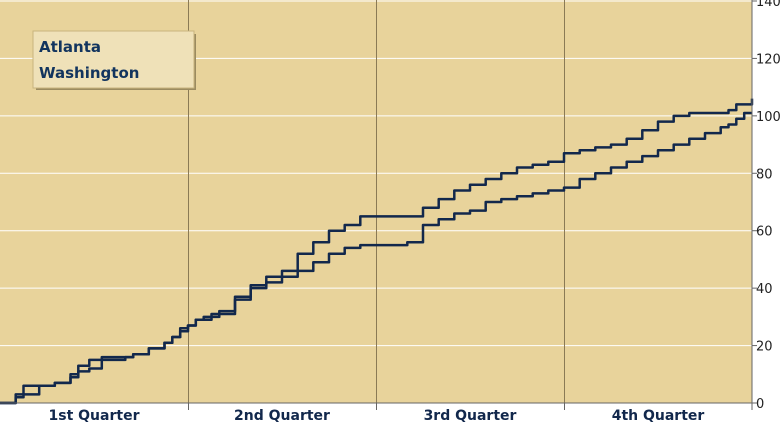 The image size is (783, 428). What do you see at coordinates (764, 289) in the screenshot?
I see `y-tick-label-40: 40` at bounding box center [764, 289].